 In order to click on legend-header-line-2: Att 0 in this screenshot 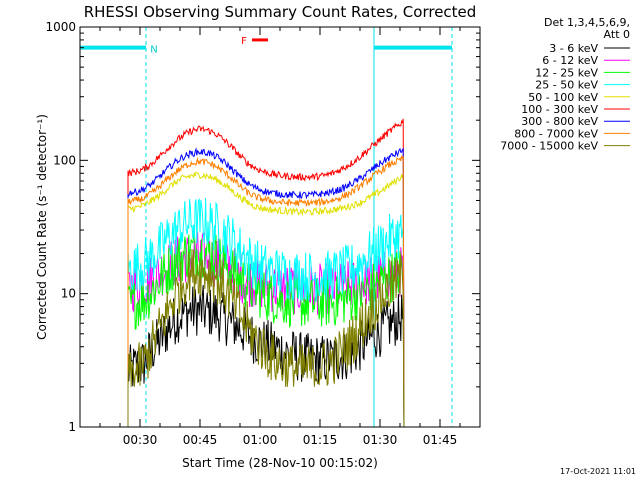, I will do `click(617, 34)`.